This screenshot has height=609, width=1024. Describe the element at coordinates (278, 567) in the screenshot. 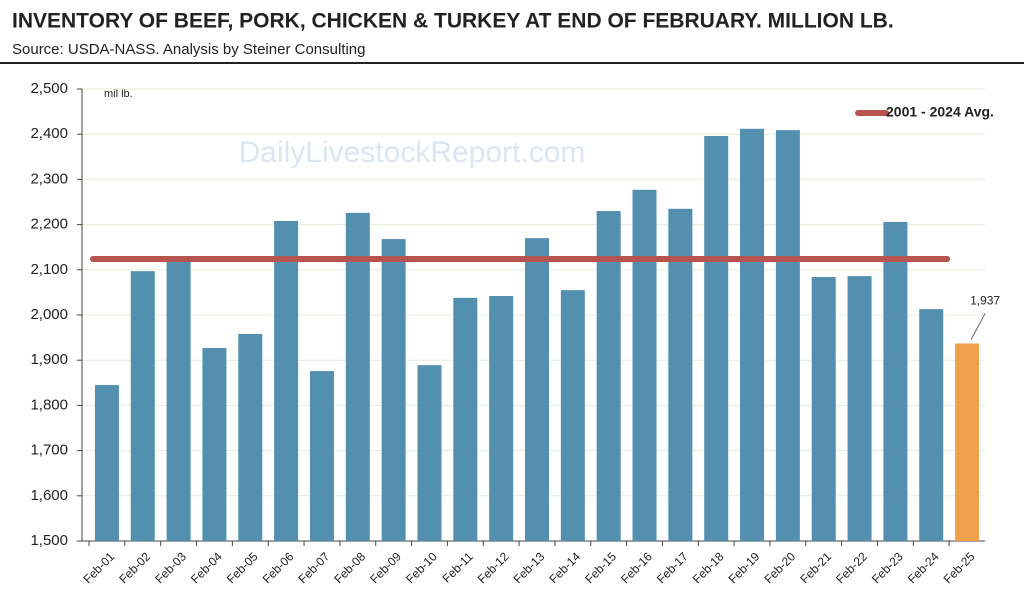

I see `x-tick-label: Feb-06` at that location.